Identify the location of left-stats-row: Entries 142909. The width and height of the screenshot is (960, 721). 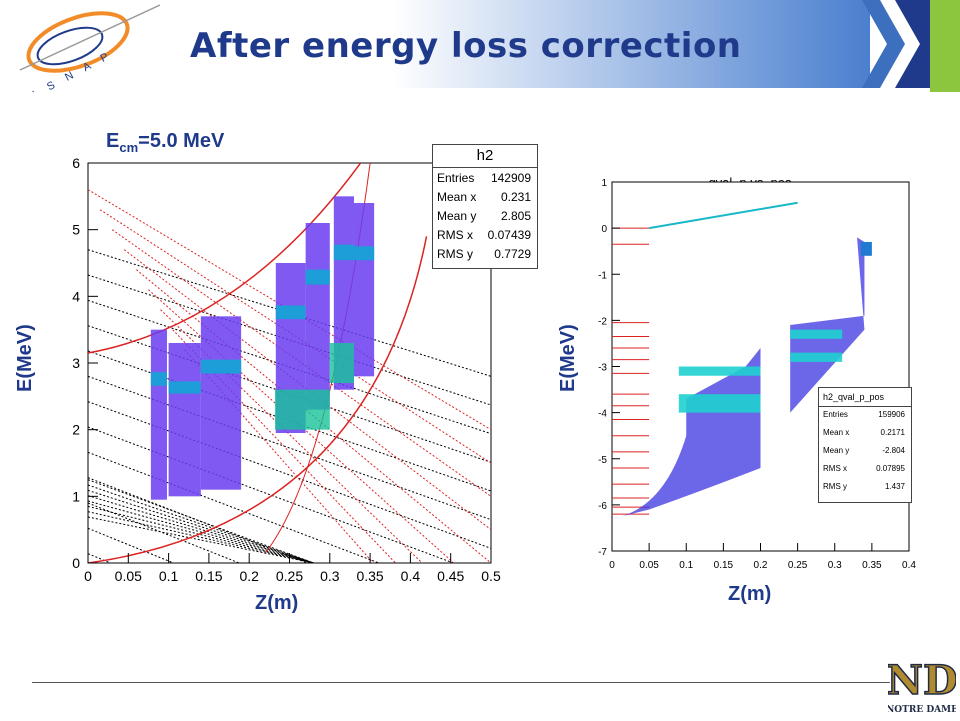
(485, 180).